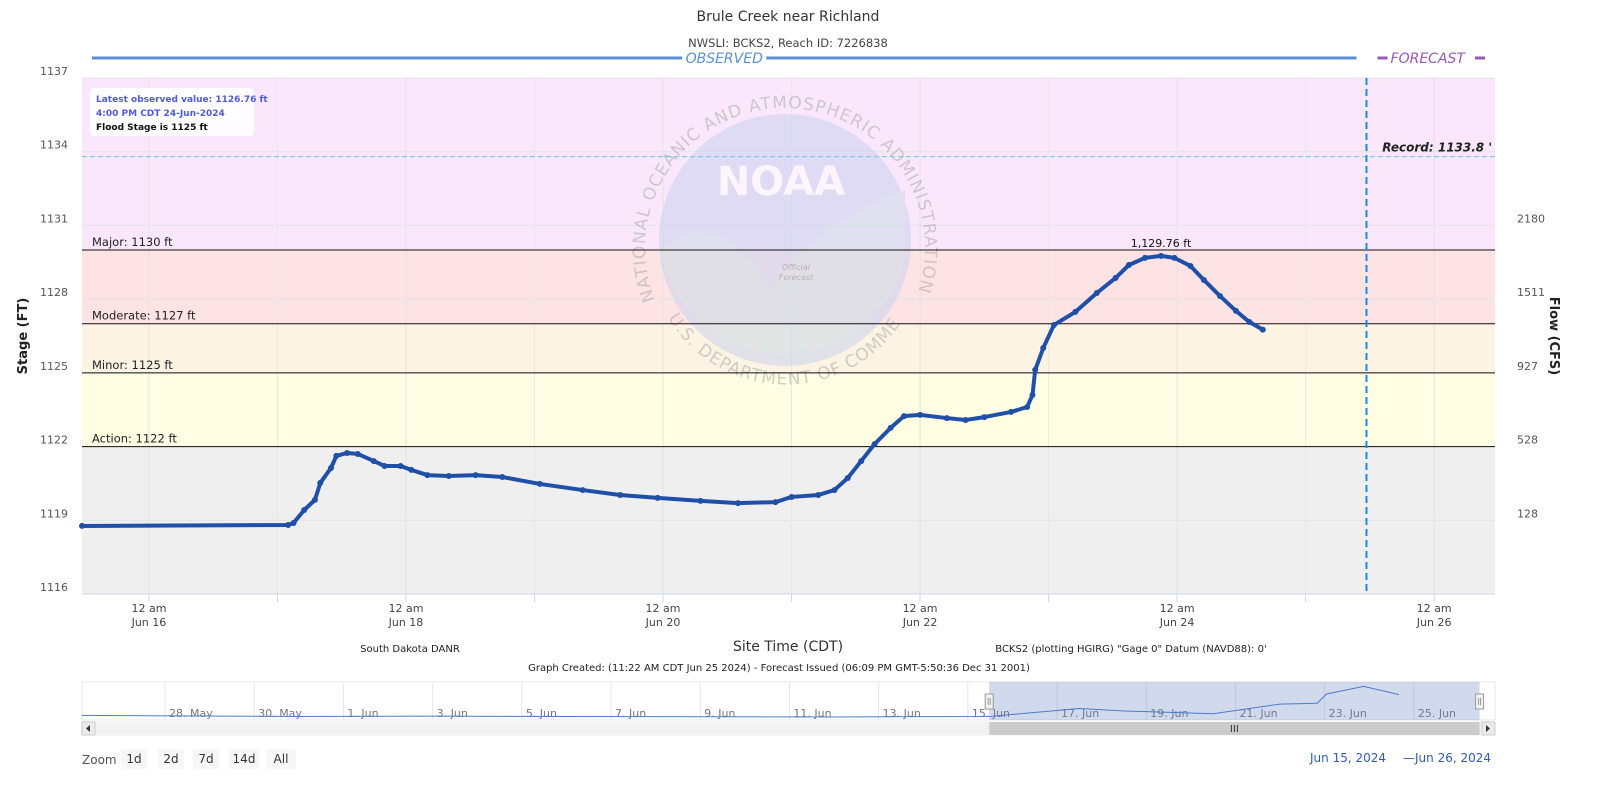  What do you see at coordinates (132, 365) in the screenshot?
I see `threshold-label: Minor: 1125 ft` at bounding box center [132, 365].